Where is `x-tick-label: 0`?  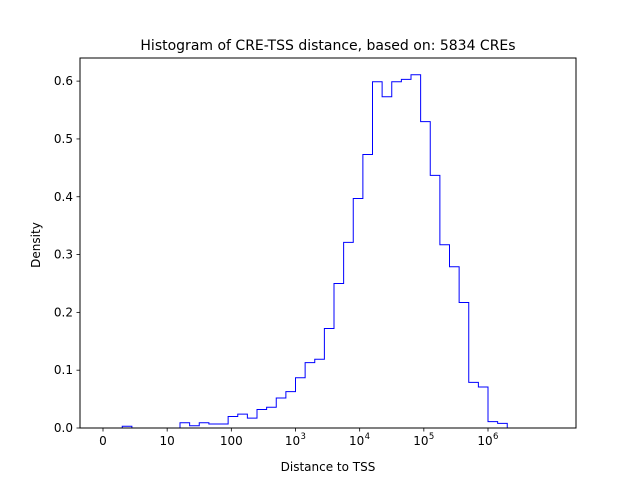 x-tick-label: 0 is located at coordinates (103, 441).